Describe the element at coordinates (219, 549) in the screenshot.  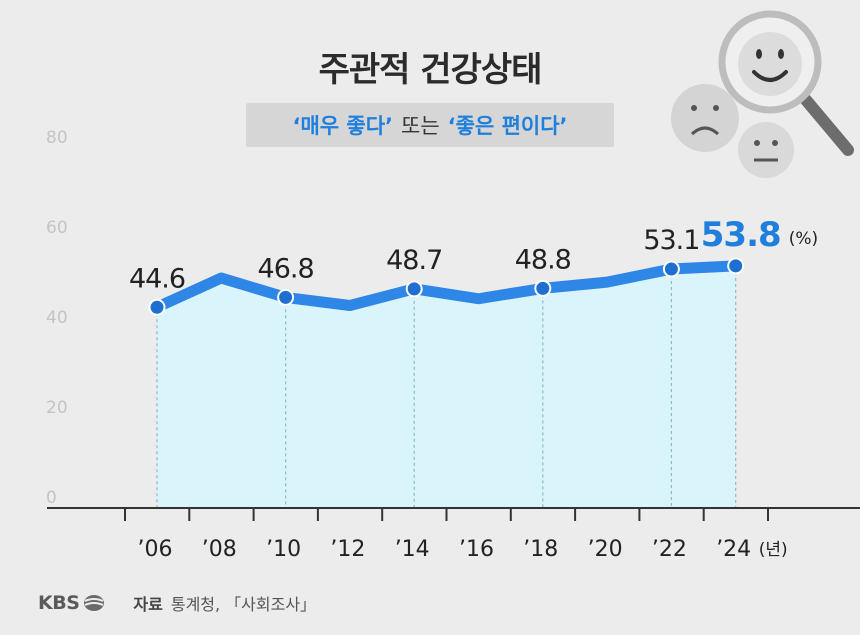
I see `x-tick-label: ’08` at that location.